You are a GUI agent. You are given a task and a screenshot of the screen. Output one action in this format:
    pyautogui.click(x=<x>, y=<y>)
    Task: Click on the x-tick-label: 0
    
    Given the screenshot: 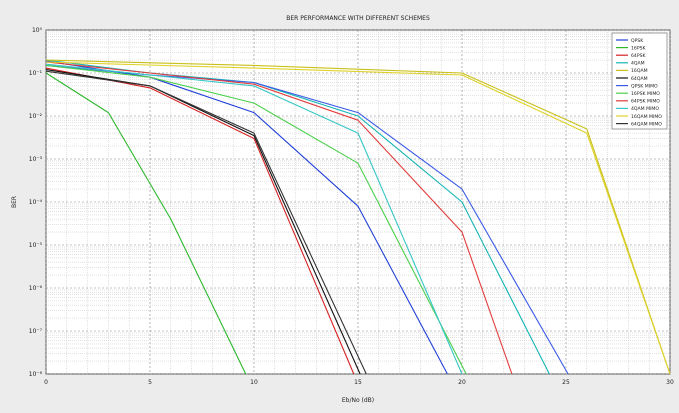 What is the action you would take?
    pyautogui.click(x=46, y=382)
    